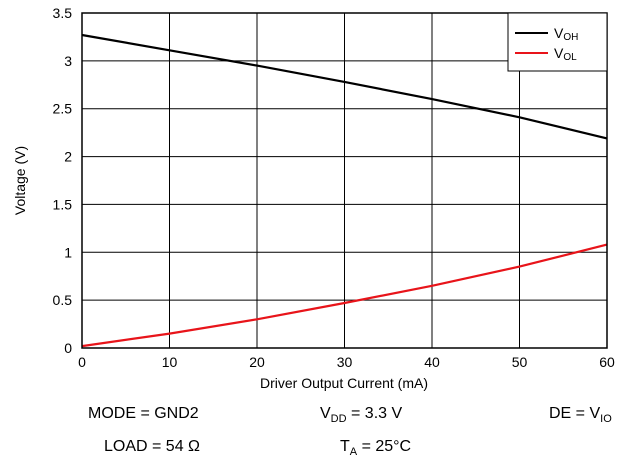 The width and height of the screenshot is (635, 465). What do you see at coordinates (82, 362) in the screenshot?
I see `x-tick-label: 0` at bounding box center [82, 362].